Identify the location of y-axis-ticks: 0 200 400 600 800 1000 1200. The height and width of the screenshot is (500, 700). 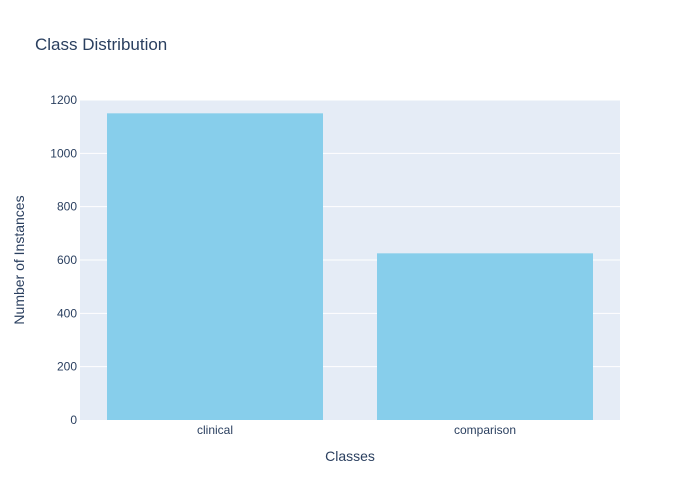
(63, 260).